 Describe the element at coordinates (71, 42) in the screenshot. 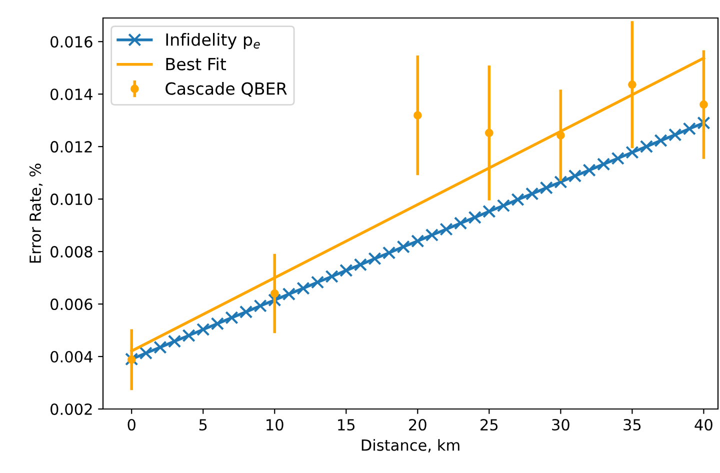

I see `y-tick-label: 0.016` at that location.